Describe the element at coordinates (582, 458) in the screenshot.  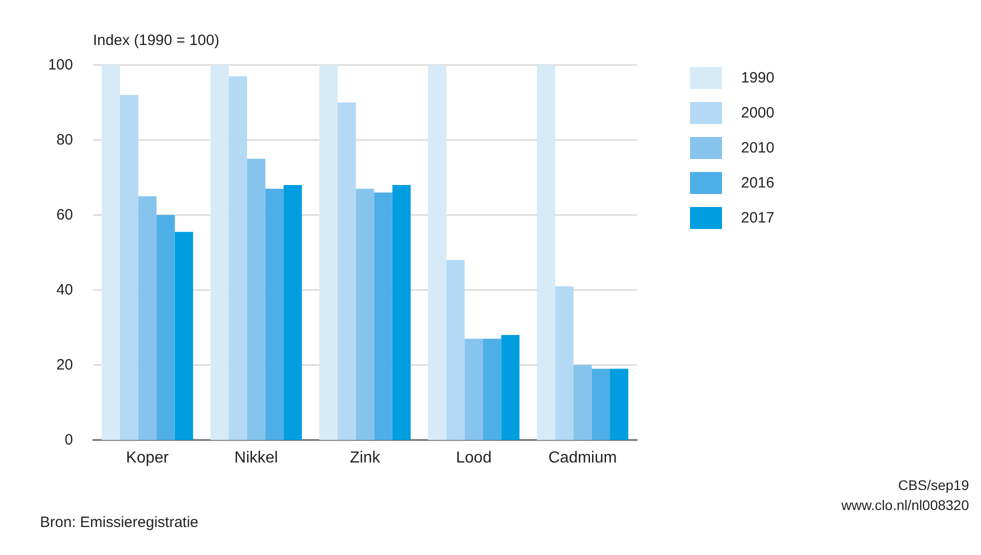
I see `x-tick-label: Cadmium` at that location.